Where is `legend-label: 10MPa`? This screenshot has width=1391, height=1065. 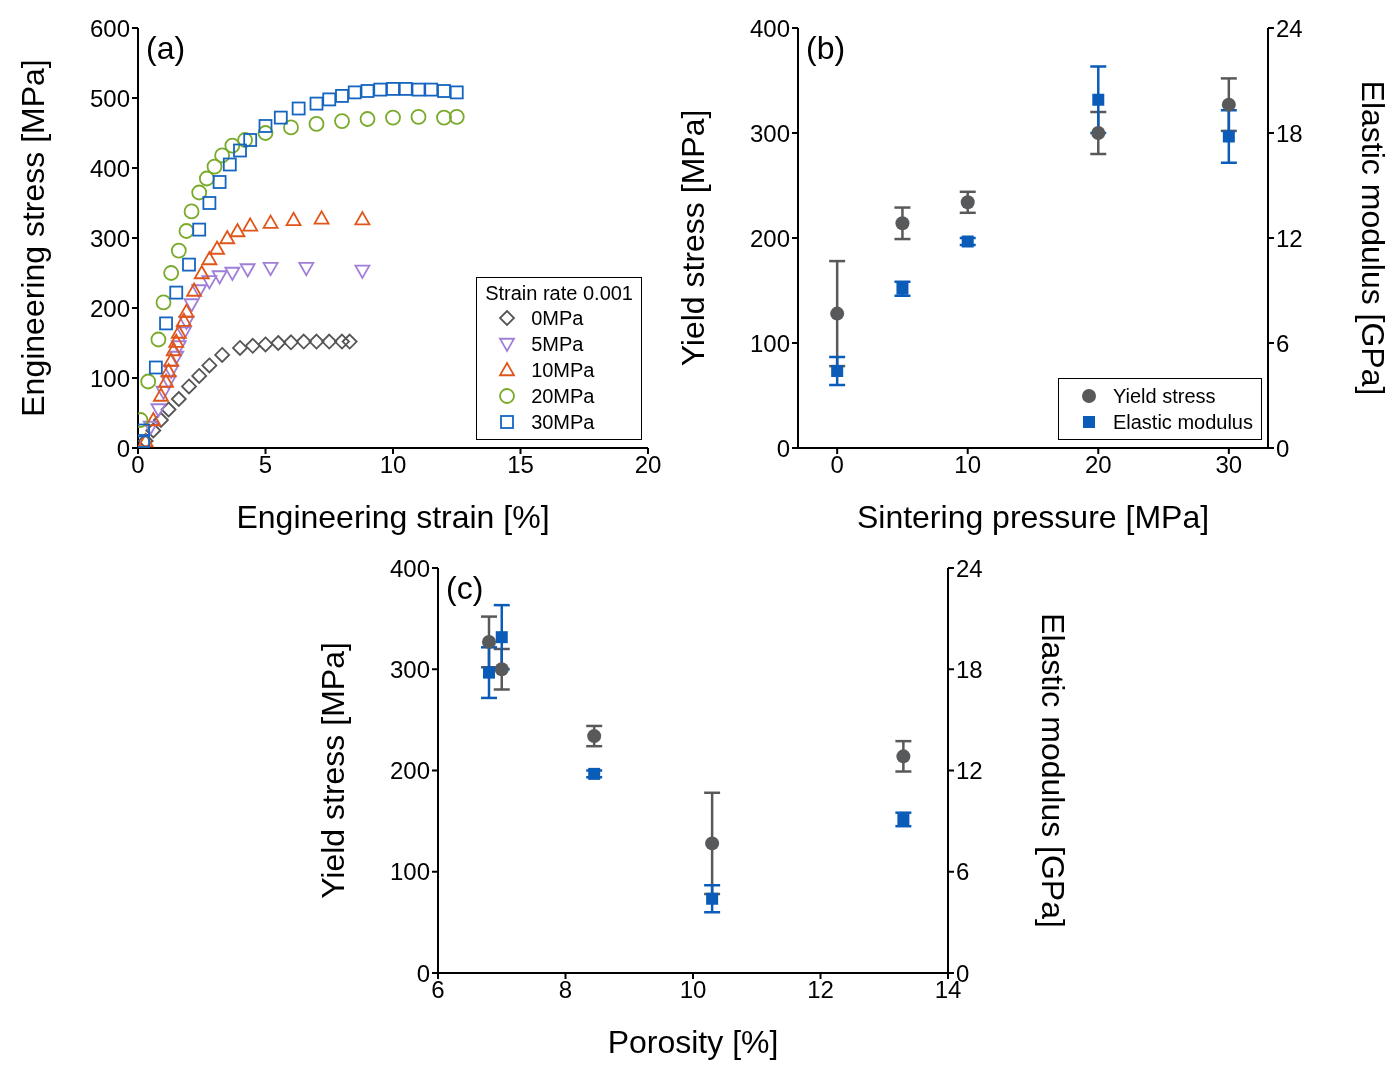 legend-label: 10MPa is located at coordinates (563, 370).